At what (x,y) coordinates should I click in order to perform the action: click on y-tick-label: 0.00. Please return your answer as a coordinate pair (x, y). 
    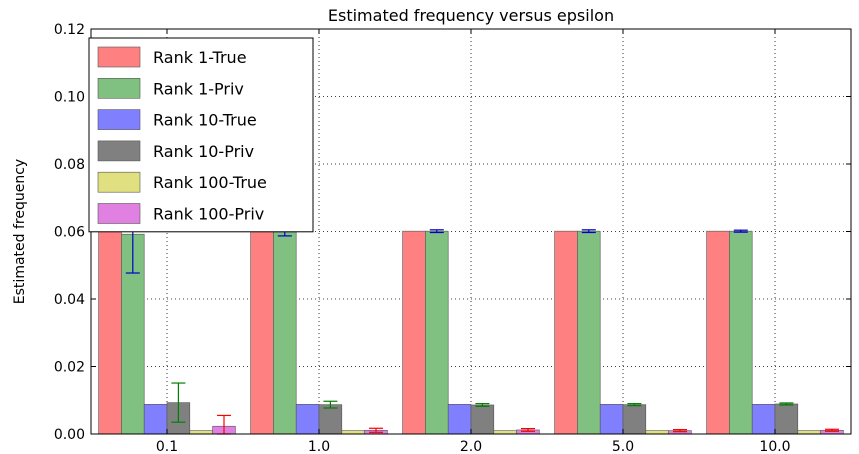
    Looking at the image, I should click on (69, 435).